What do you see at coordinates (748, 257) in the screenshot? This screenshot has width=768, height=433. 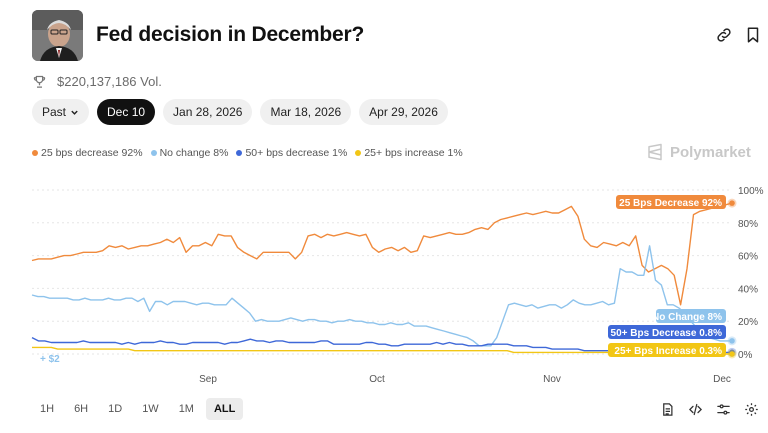 I see `y-tick-label: 60%` at bounding box center [748, 257].